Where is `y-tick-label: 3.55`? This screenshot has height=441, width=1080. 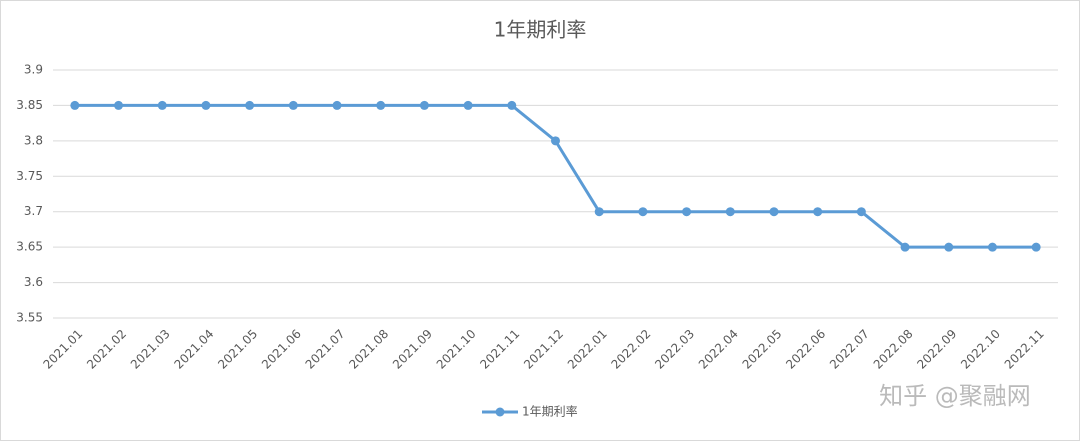
y-tick-label: 3.55 is located at coordinates (29, 318).